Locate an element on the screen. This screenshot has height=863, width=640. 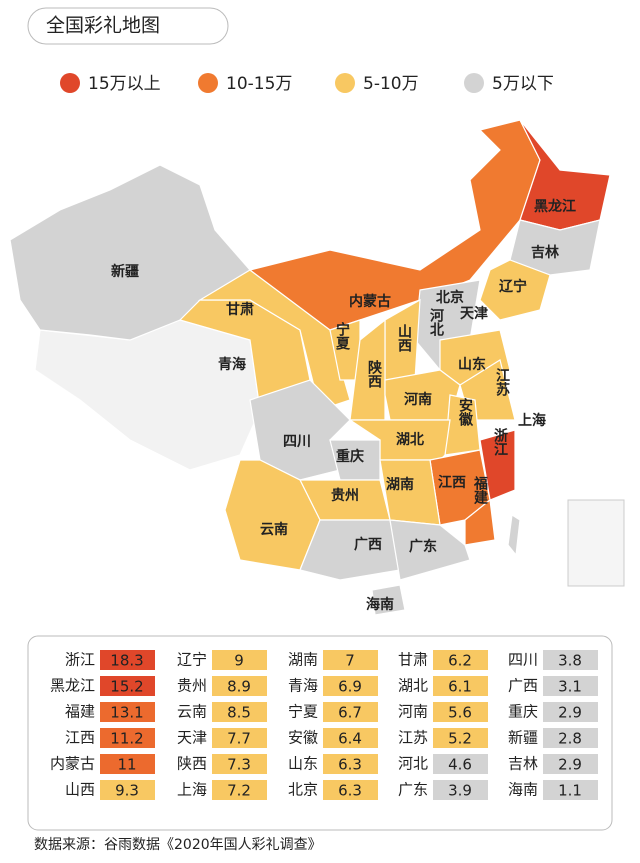
value: 6.1 is located at coordinates (460, 687).